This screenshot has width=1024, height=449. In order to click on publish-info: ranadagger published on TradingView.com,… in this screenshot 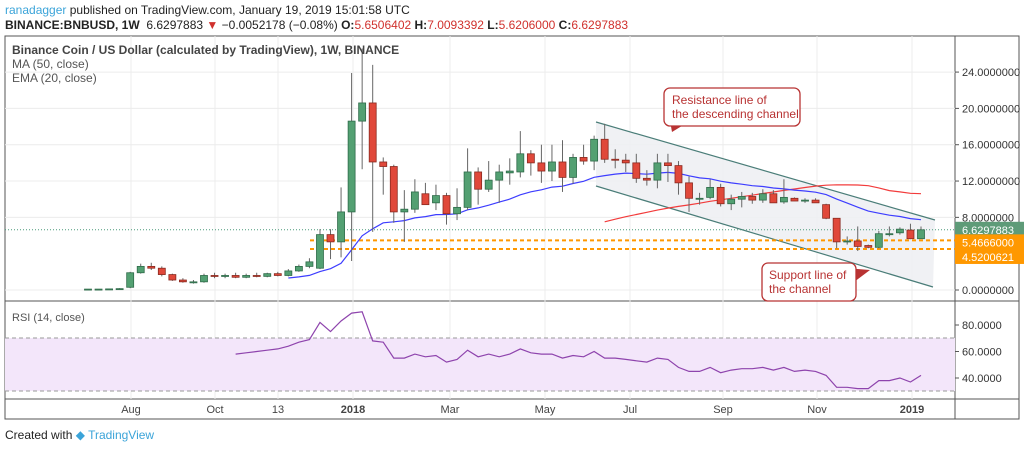, I will do `click(207, 10)`.